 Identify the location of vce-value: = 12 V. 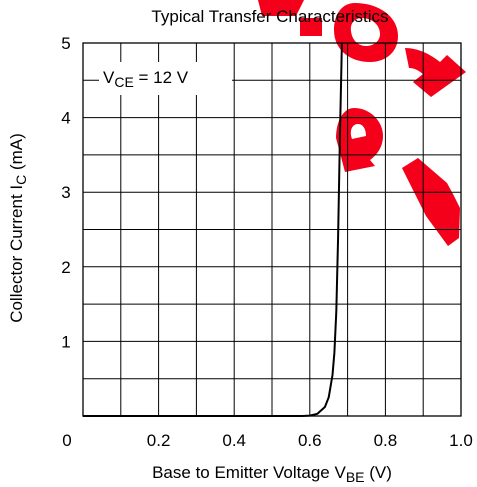
(161, 77).